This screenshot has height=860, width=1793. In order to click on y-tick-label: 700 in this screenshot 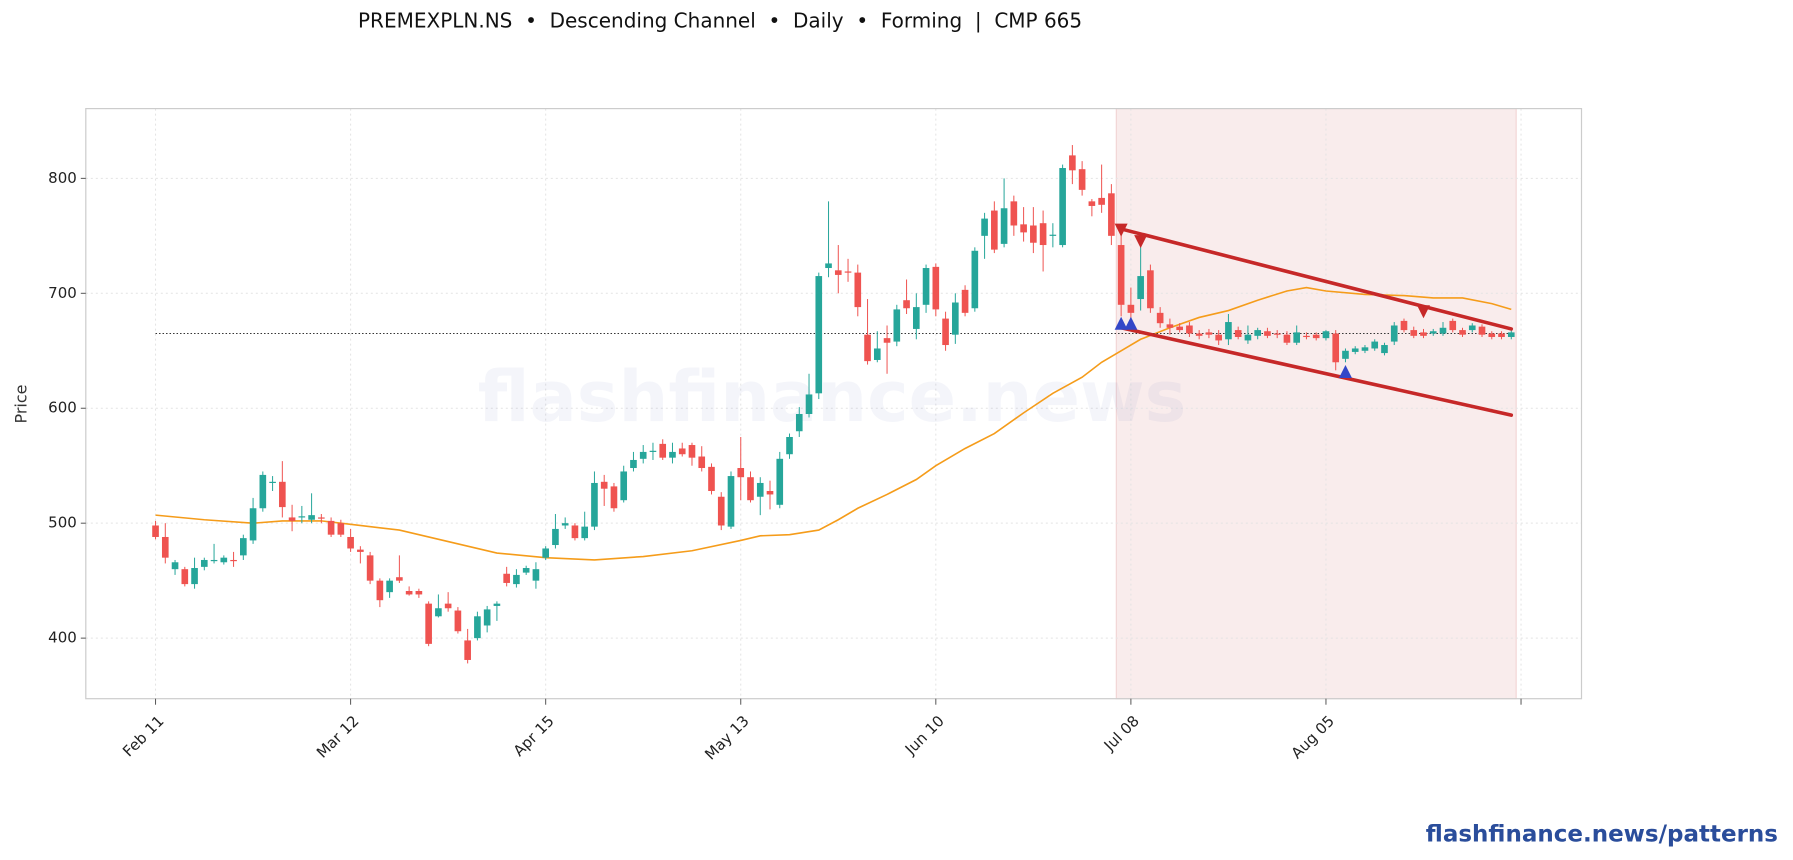, I will do `click(62, 293)`.